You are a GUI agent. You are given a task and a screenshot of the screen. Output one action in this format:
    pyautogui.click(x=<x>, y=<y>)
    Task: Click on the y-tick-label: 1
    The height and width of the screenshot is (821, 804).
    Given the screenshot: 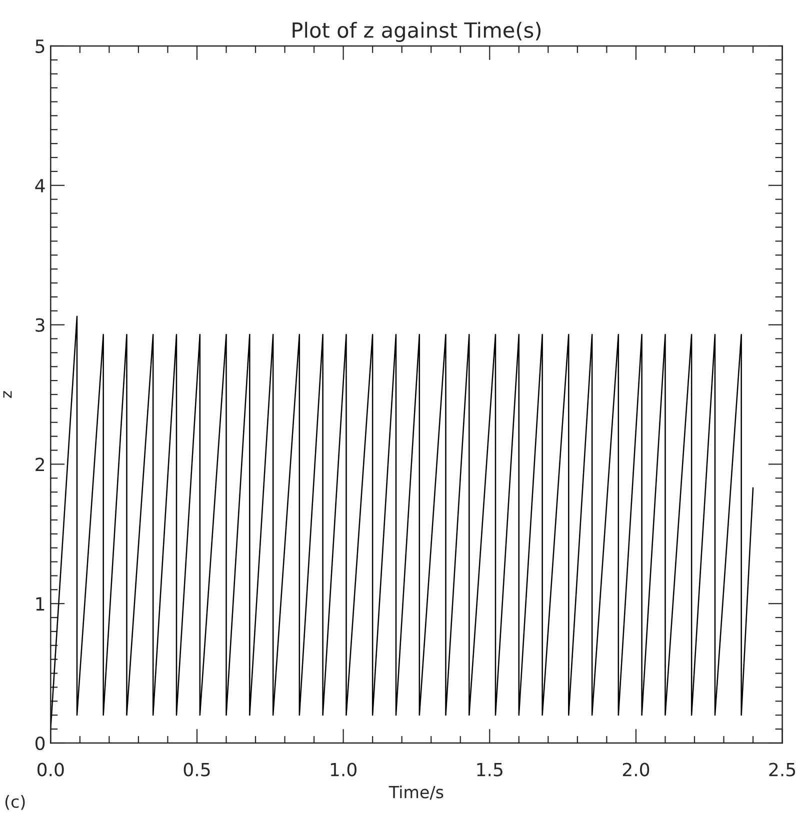 What is the action you would take?
    pyautogui.click(x=40, y=603)
    